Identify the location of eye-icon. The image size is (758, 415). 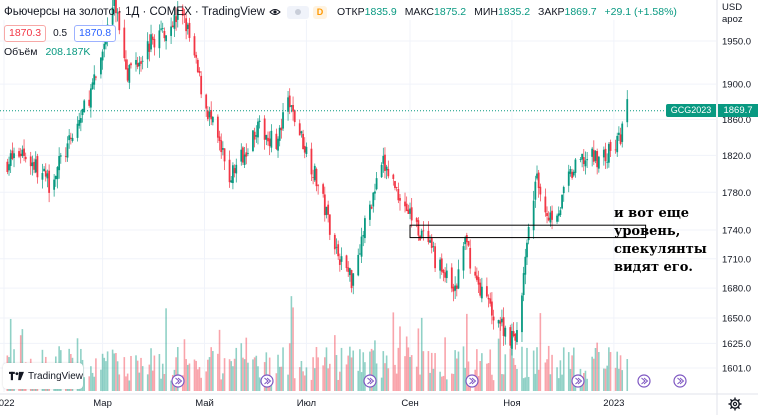
(275, 12).